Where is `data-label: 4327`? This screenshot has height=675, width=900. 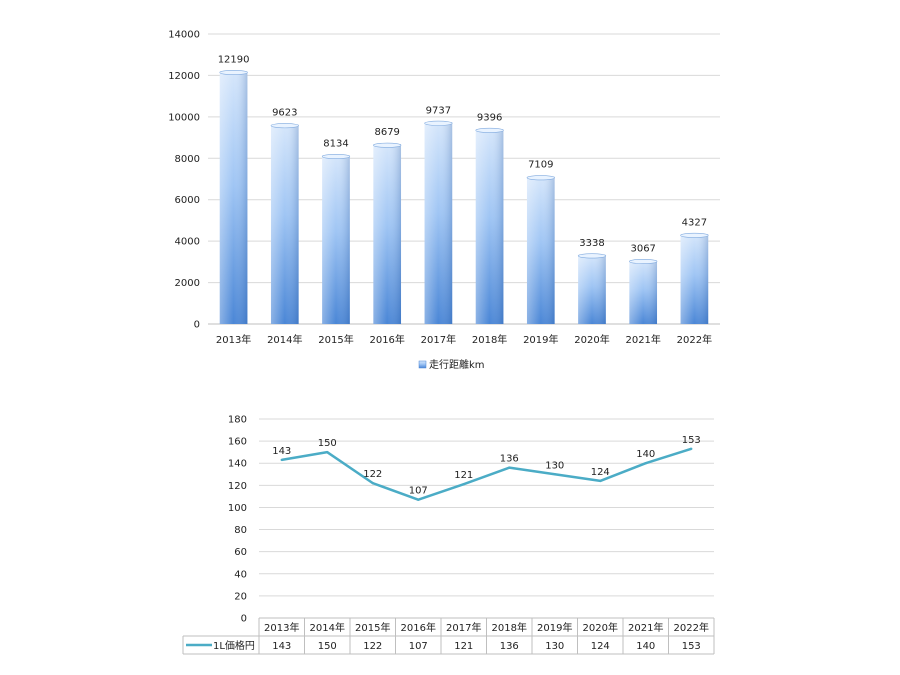
data-label: 4327 is located at coordinates (694, 222).